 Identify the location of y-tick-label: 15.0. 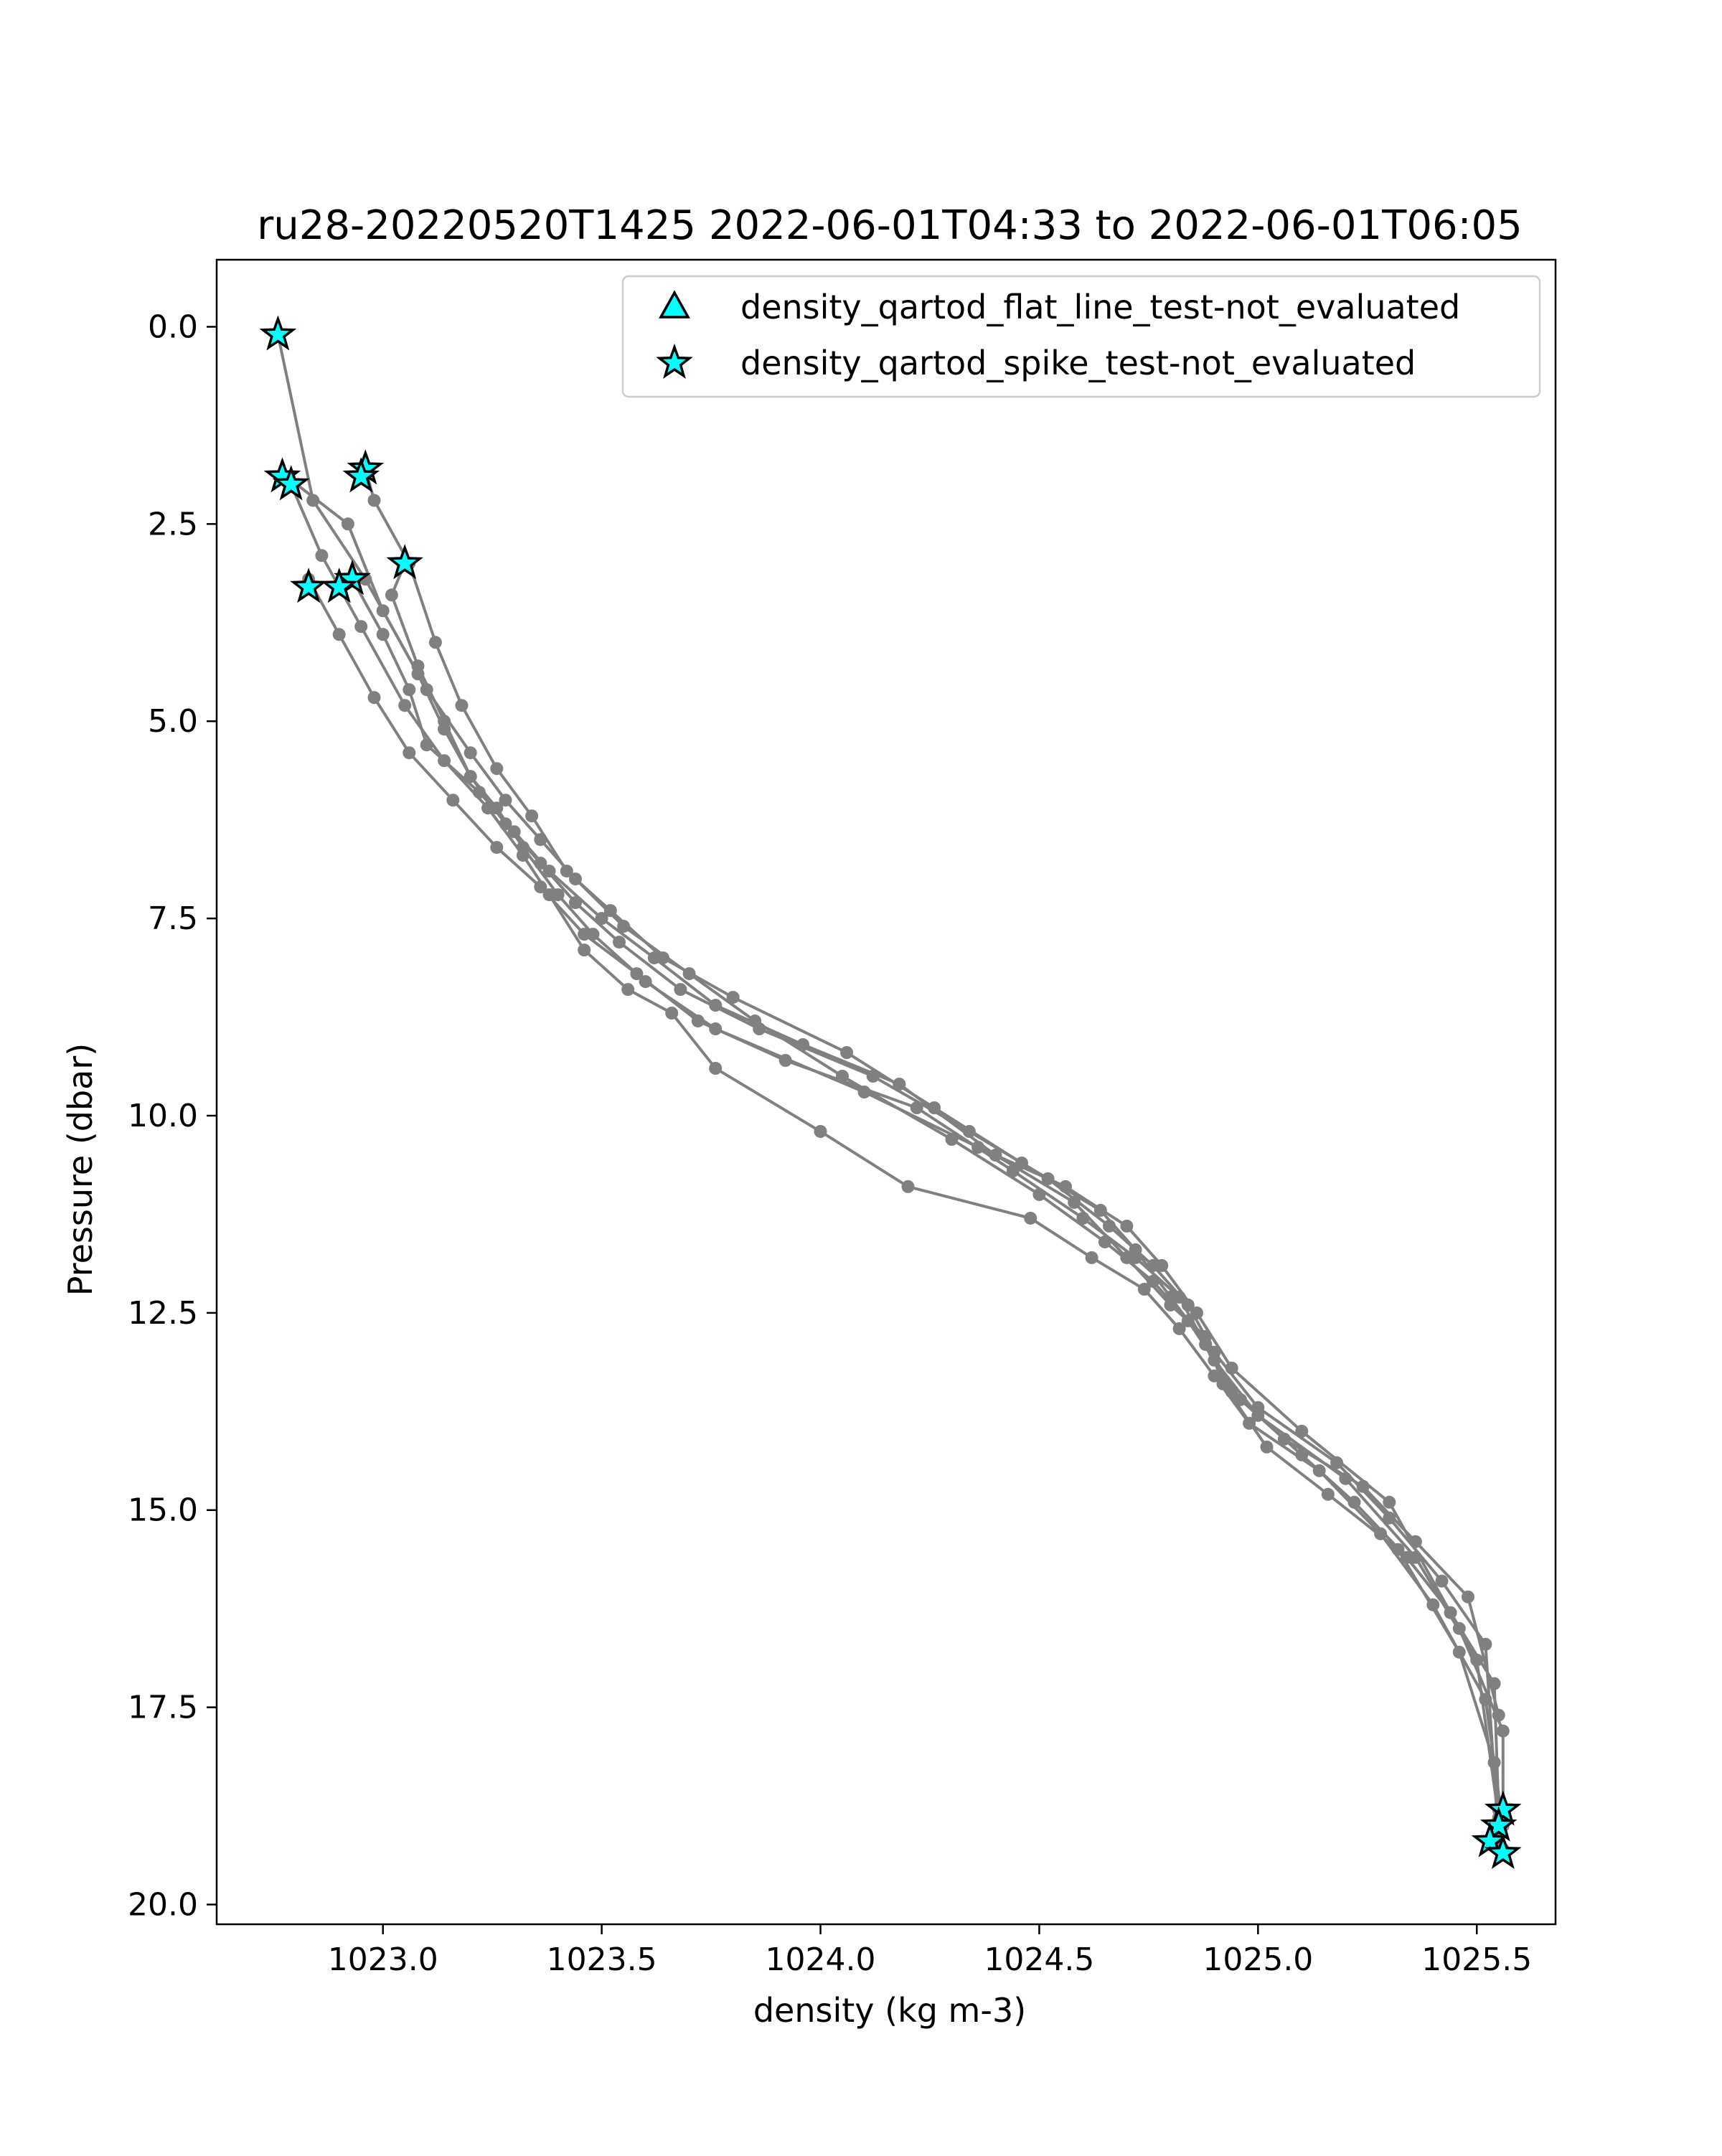
(163, 1510).